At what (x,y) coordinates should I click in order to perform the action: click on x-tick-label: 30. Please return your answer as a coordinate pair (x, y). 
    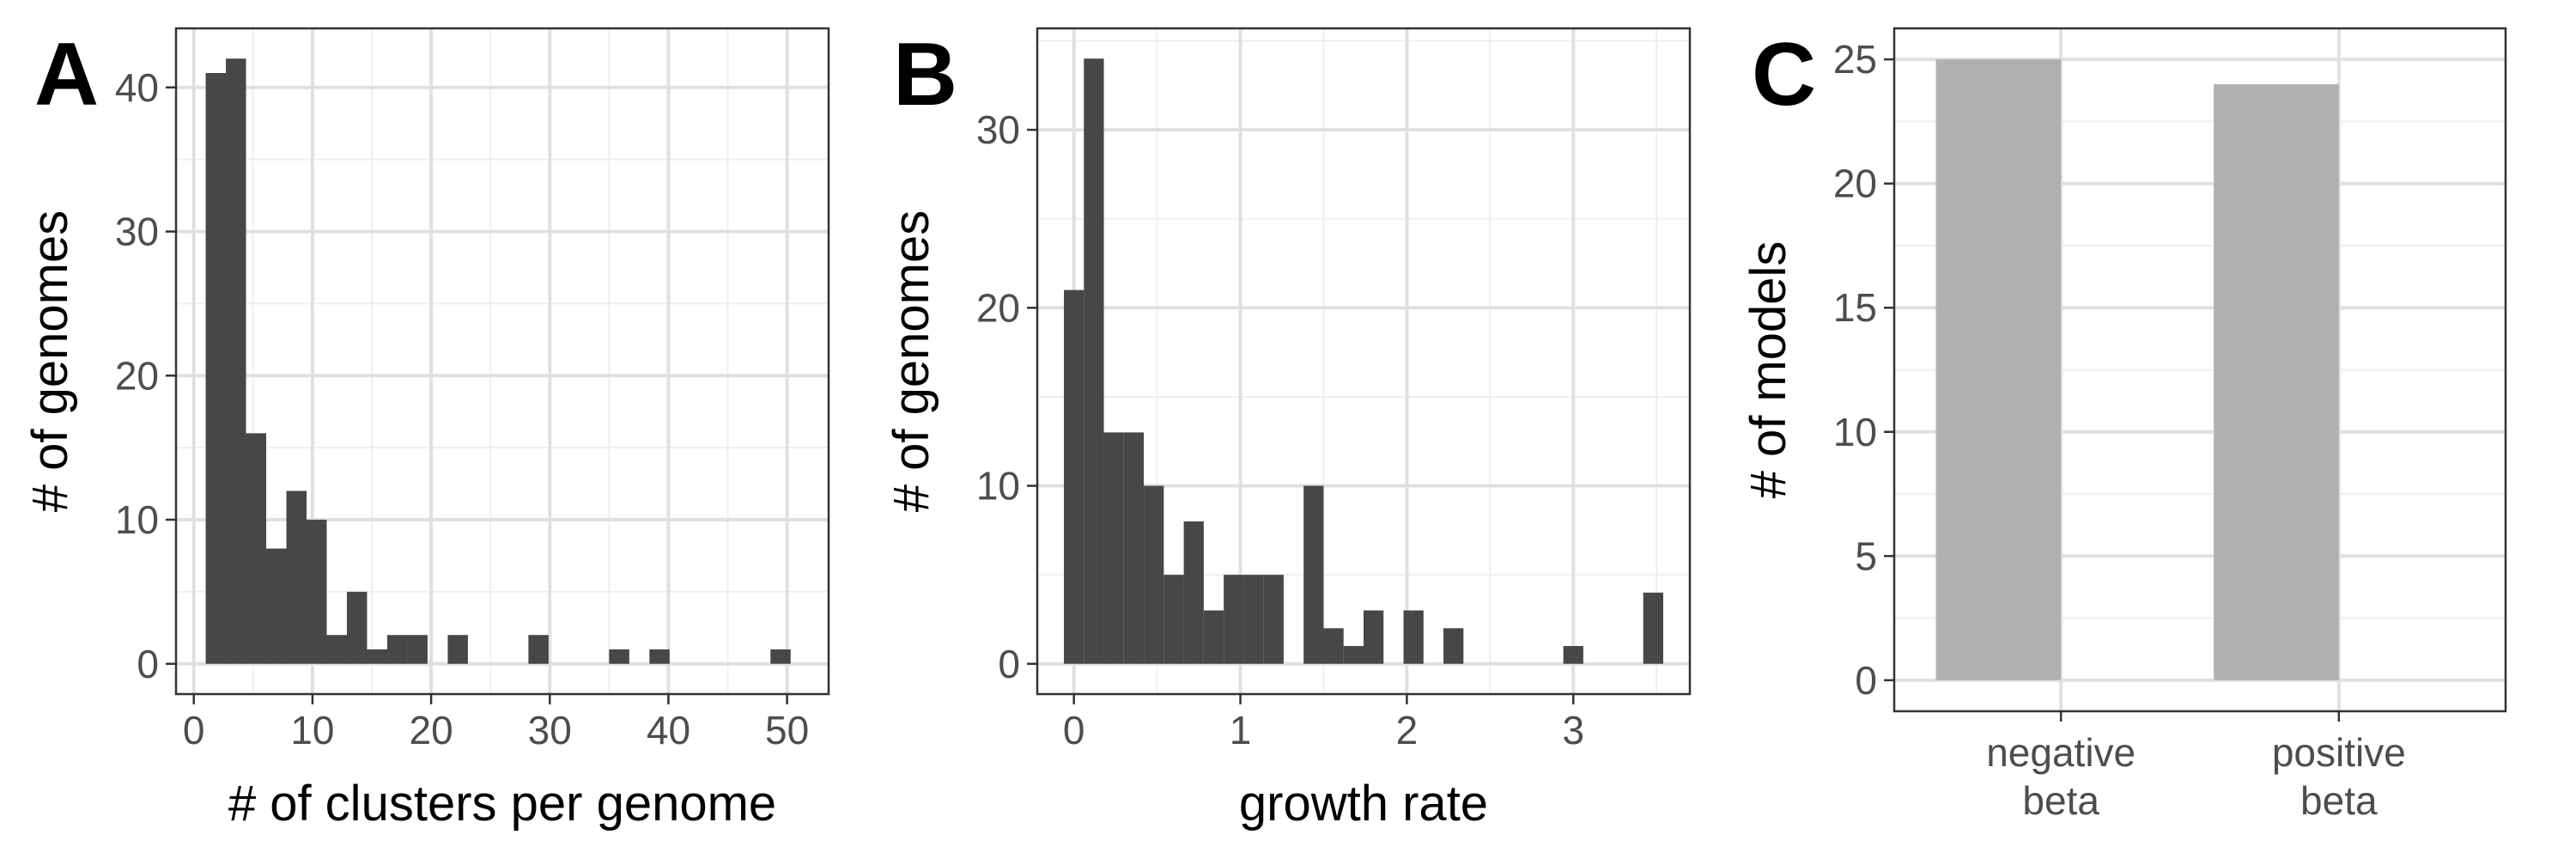
    Looking at the image, I should click on (550, 730).